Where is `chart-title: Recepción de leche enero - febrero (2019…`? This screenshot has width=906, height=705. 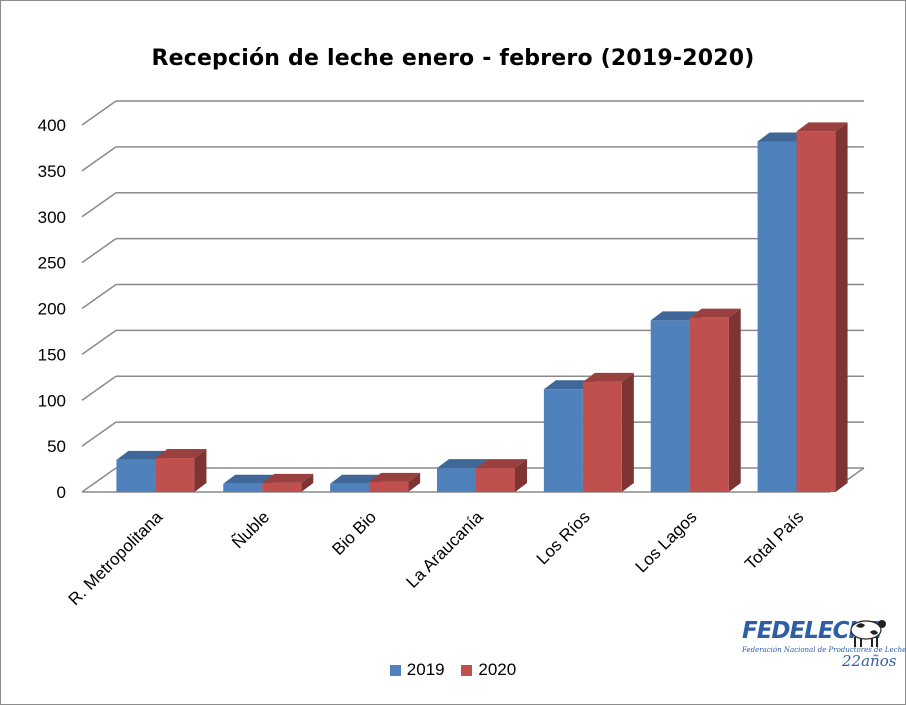 chart-title: Recepción de leche enero - febrero (2019… is located at coordinates (453, 58).